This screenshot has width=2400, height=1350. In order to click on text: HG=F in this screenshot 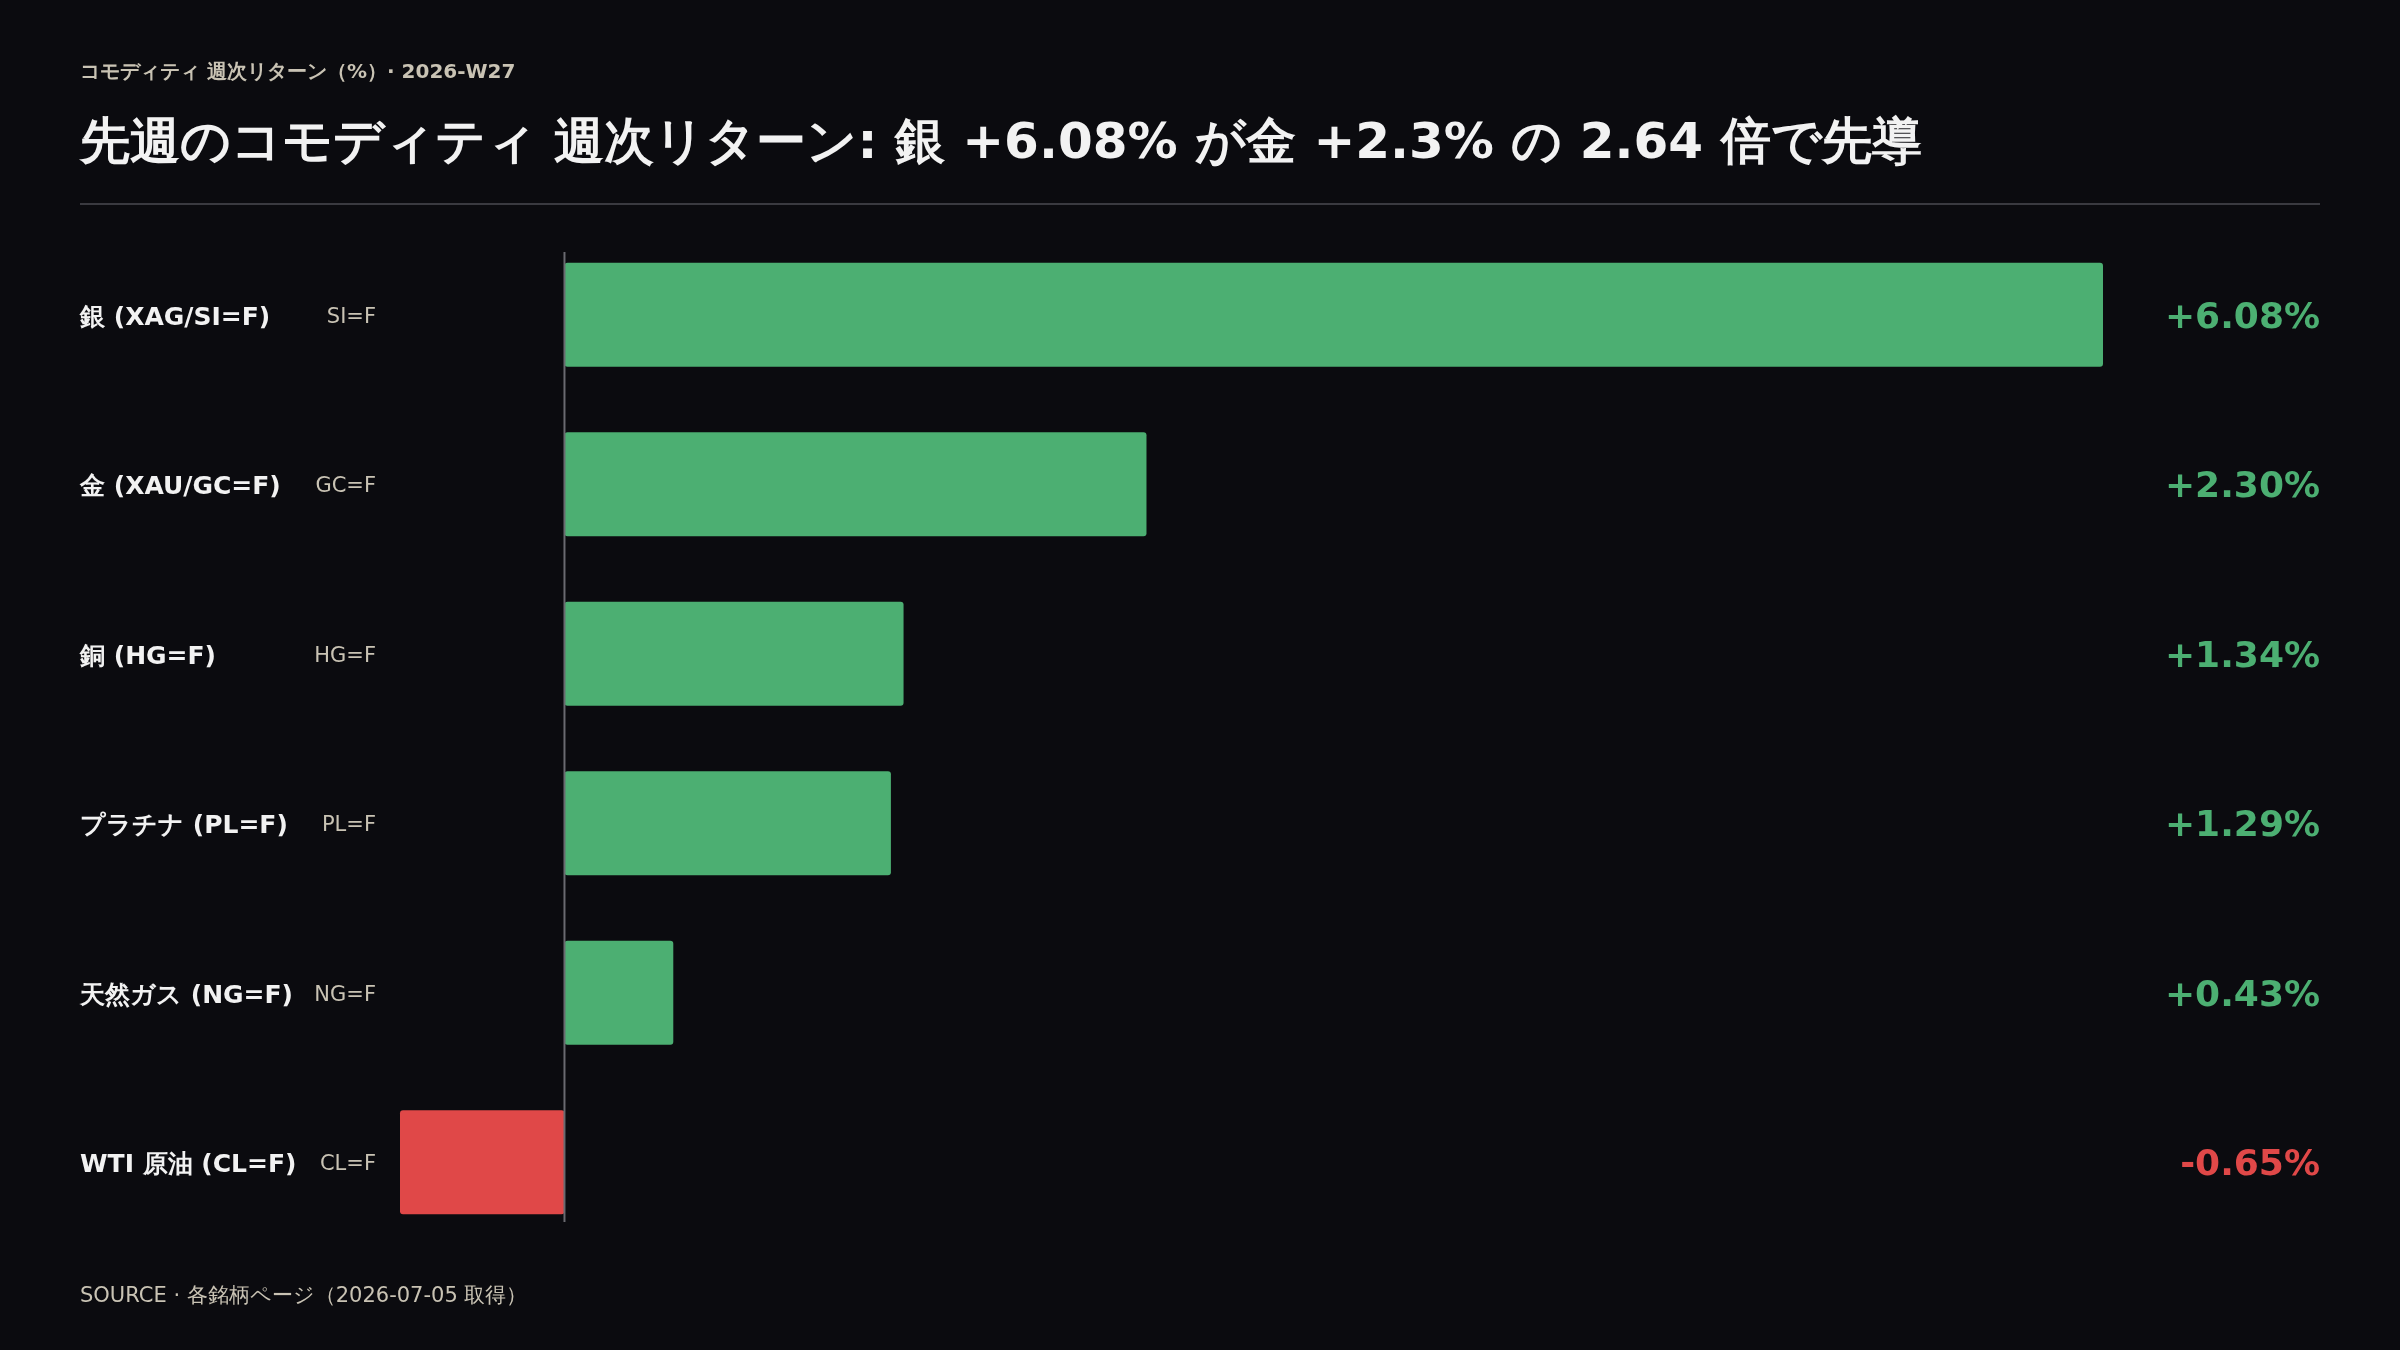, I will do `click(345, 654)`.